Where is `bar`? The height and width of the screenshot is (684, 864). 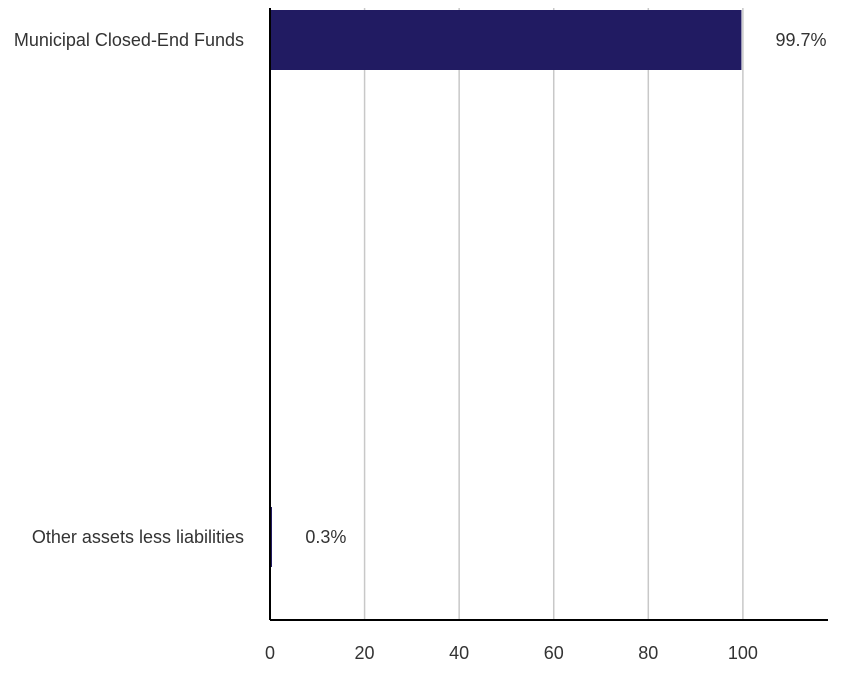 bar is located at coordinates (506, 40).